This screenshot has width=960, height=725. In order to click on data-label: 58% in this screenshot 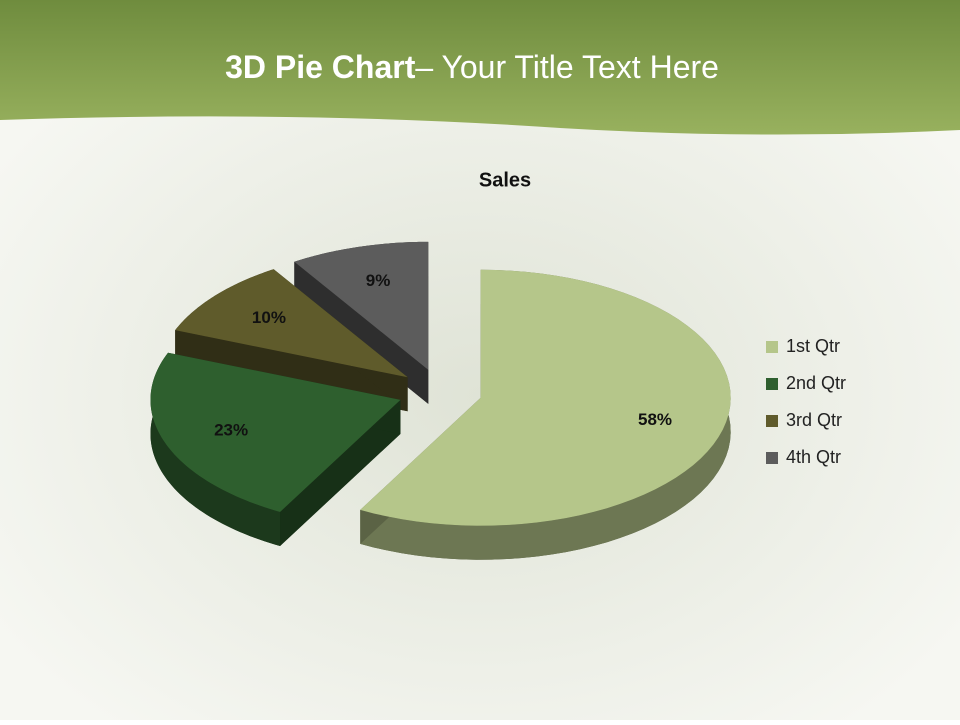, I will do `click(655, 419)`.